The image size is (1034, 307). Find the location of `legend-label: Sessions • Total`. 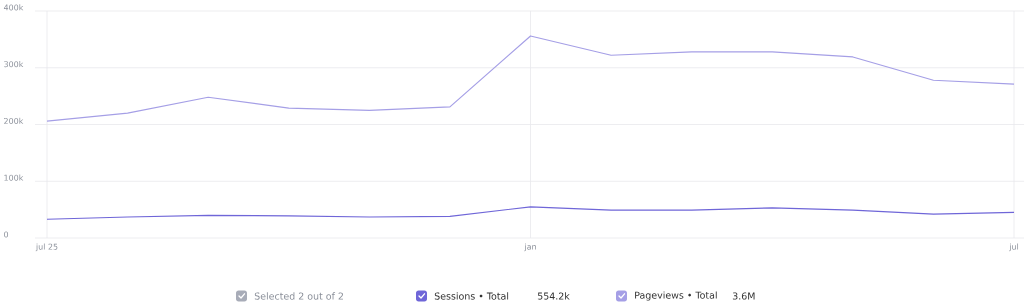

legend-label: Sessions • Total is located at coordinates (471, 296).